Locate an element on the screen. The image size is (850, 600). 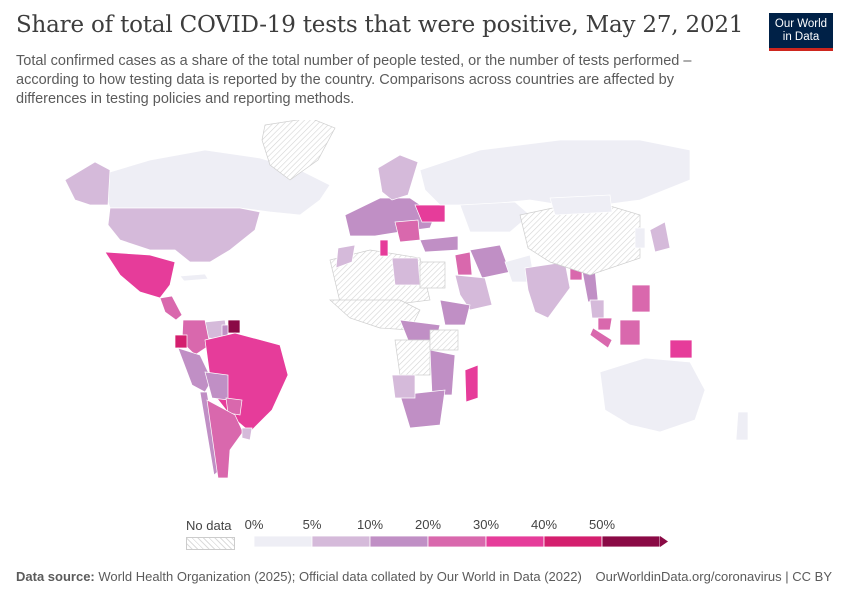
region-dr-congo is located at coordinates (412, 357).